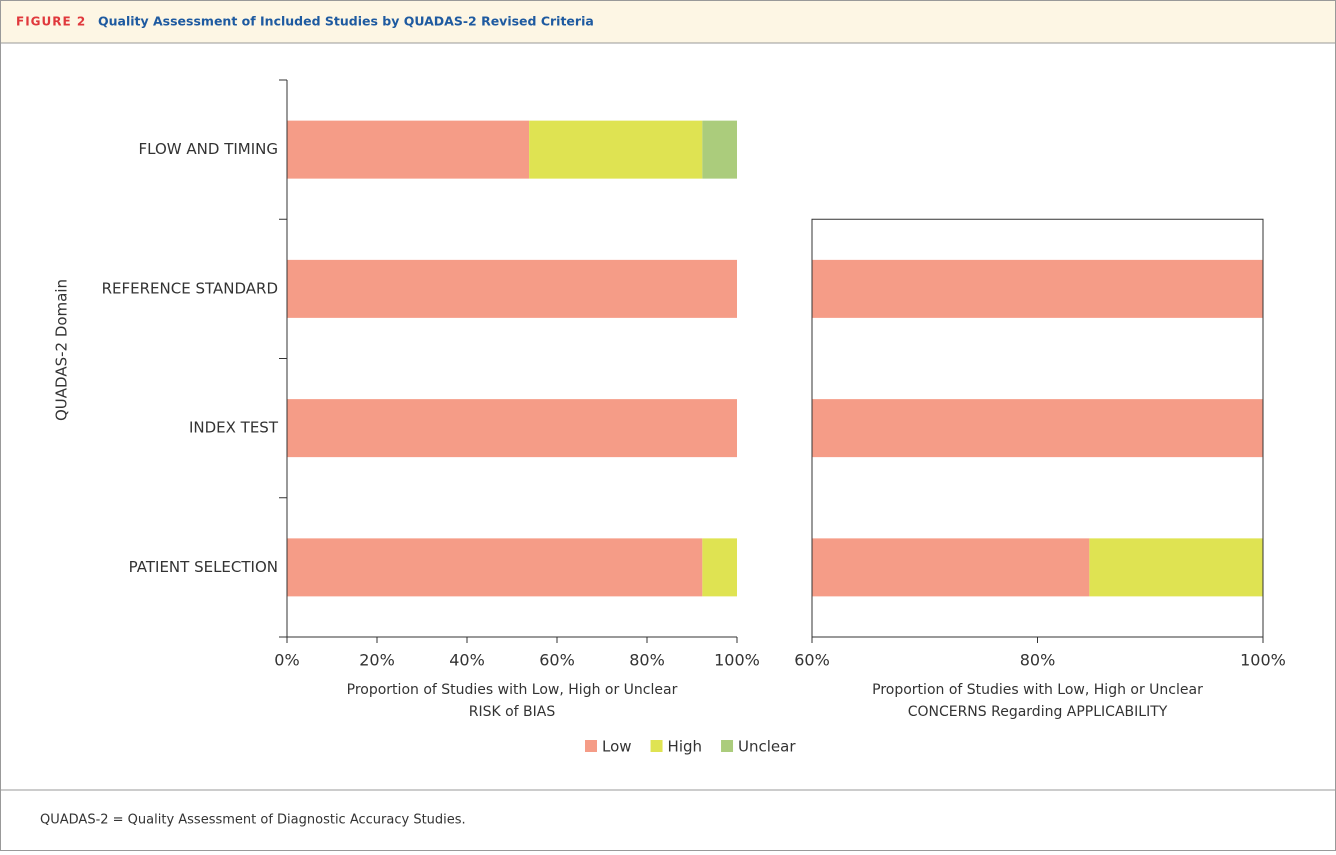  Describe the element at coordinates (377, 660) in the screenshot. I see `x-tick-label: 20%` at that location.